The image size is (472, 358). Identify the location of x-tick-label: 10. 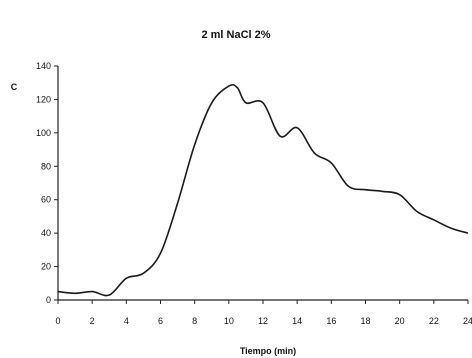
(229, 321).